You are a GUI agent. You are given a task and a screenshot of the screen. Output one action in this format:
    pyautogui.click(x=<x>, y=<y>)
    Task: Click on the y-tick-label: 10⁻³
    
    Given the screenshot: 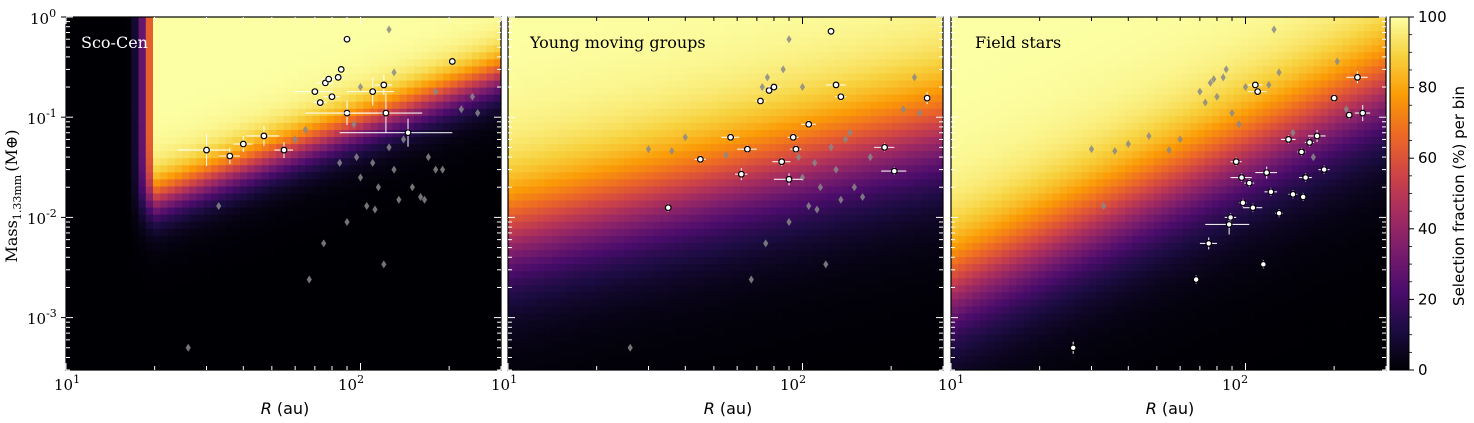 What is the action you would take?
    pyautogui.click(x=42, y=317)
    